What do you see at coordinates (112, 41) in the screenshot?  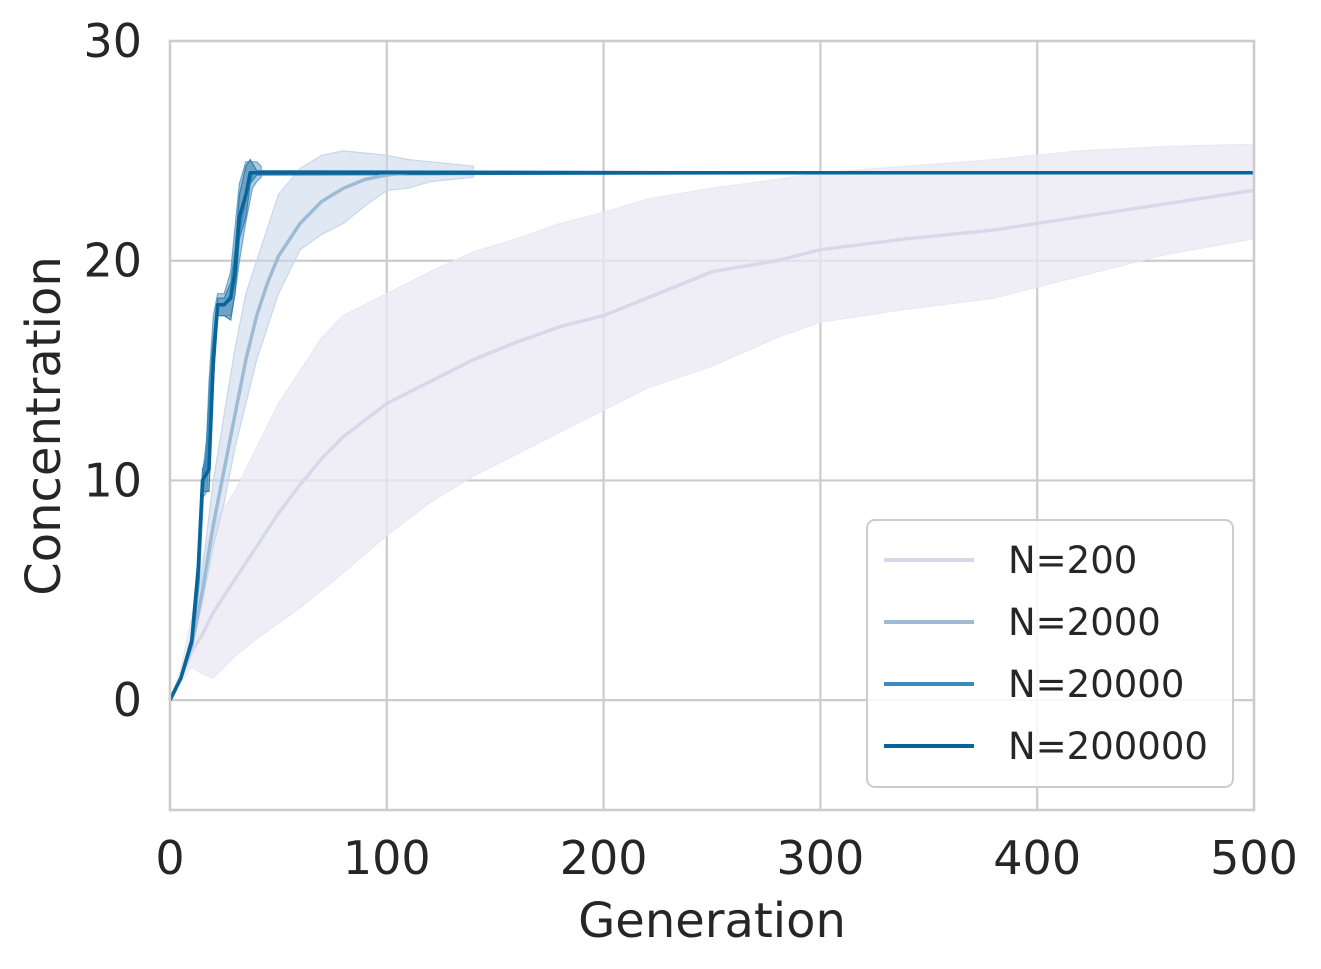 I see `y-tick-label: 30` at bounding box center [112, 41].